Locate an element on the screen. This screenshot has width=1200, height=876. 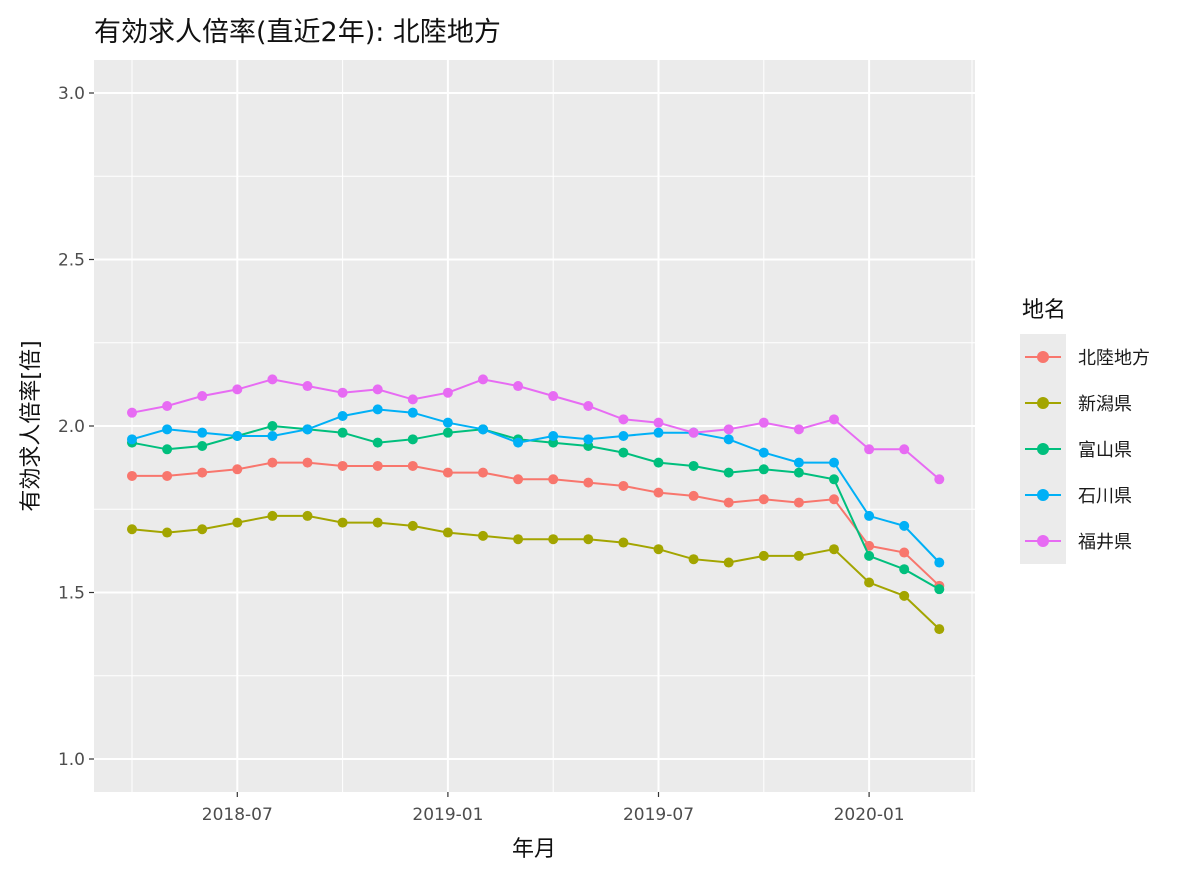
chart-title: 有効求人倍率(直近2年): 北陸地方 is located at coordinates (297, 32).